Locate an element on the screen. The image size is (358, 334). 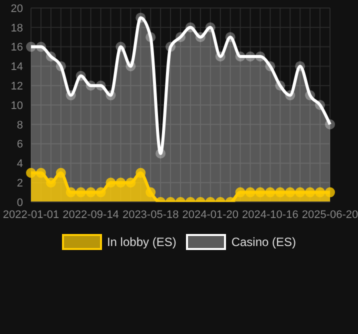
x-tick-label: 2023-05-18 is located at coordinates (150, 214).